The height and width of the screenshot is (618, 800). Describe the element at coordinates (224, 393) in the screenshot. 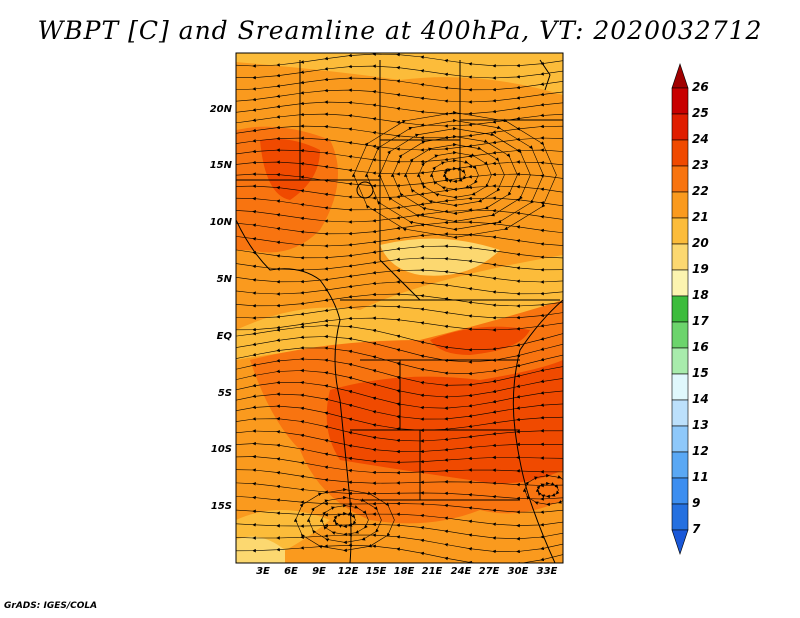

I see `lat-label-5s: 5S` at that location.